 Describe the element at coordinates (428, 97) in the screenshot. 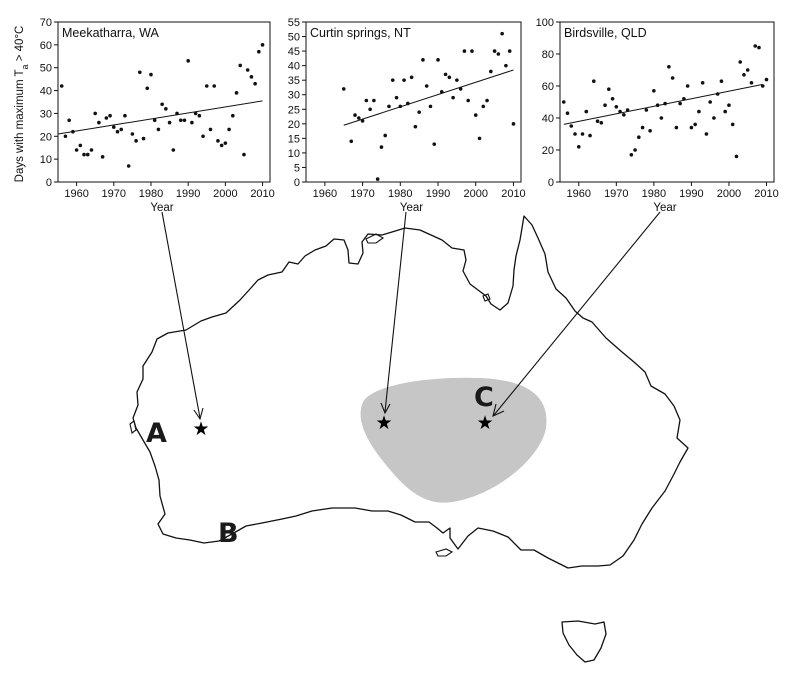

I see `trend-line` at that location.